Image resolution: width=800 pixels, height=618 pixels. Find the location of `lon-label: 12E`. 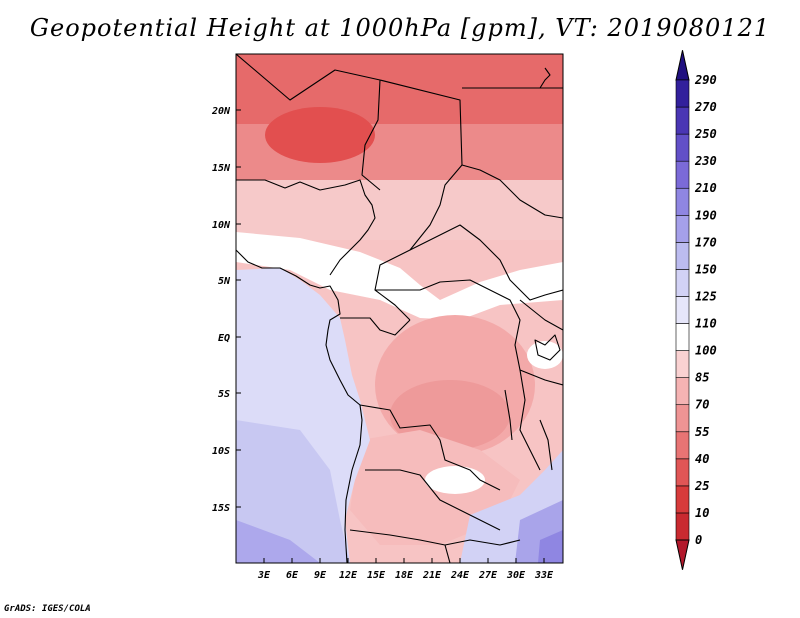

lon-label: 12E is located at coordinates (348, 575).